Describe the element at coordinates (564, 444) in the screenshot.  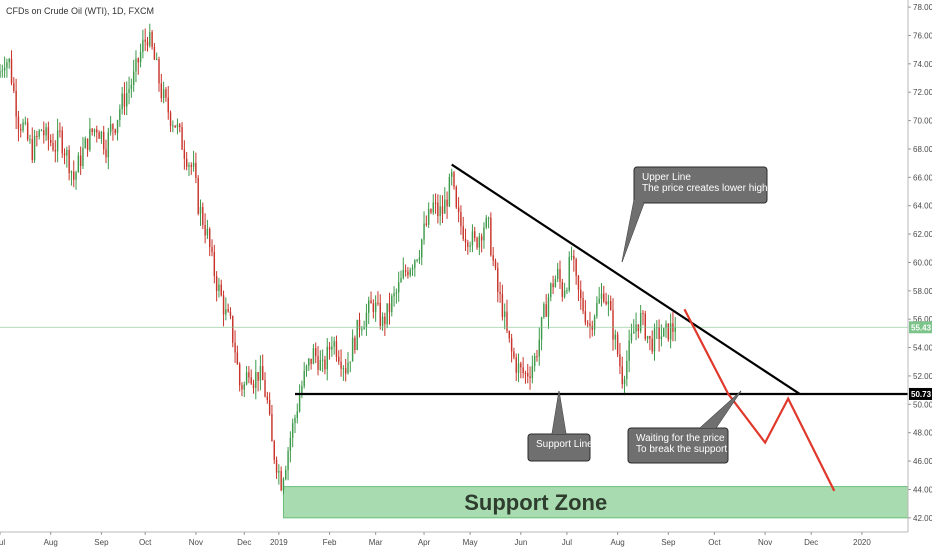
I see `callout-support-line-text: Support Line` at that location.